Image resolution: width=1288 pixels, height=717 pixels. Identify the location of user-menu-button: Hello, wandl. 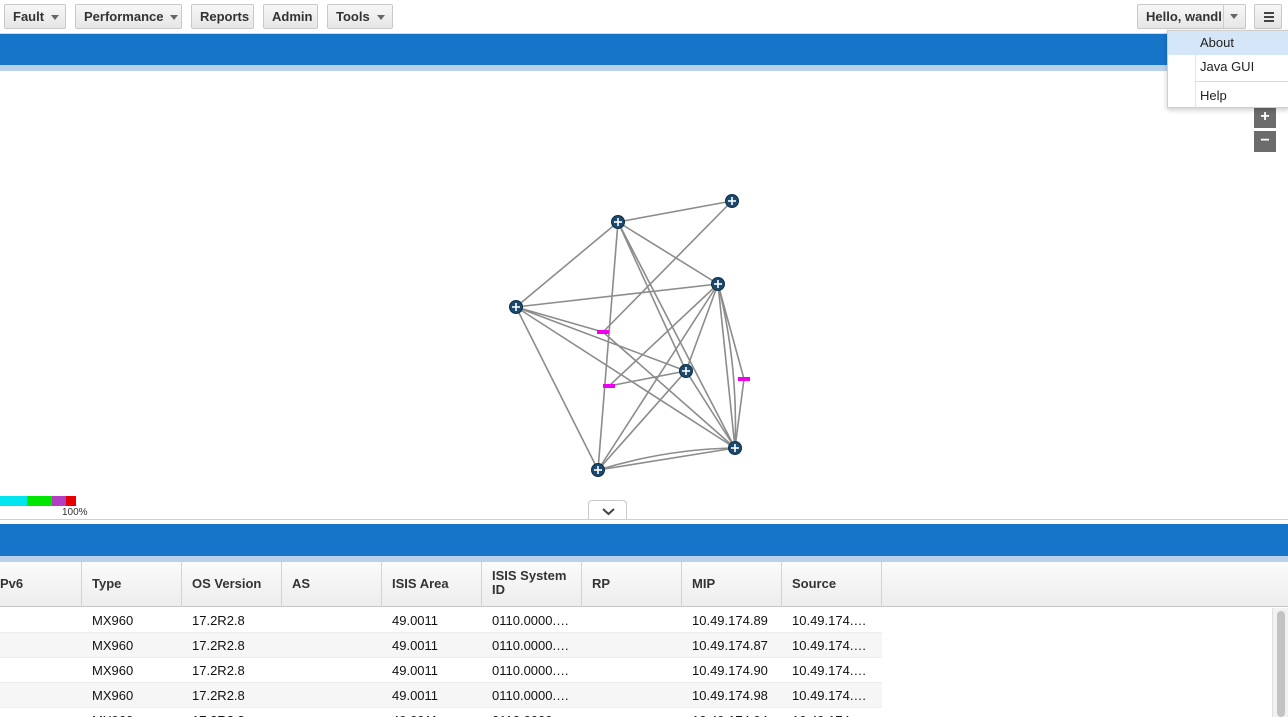
(1191, 16).